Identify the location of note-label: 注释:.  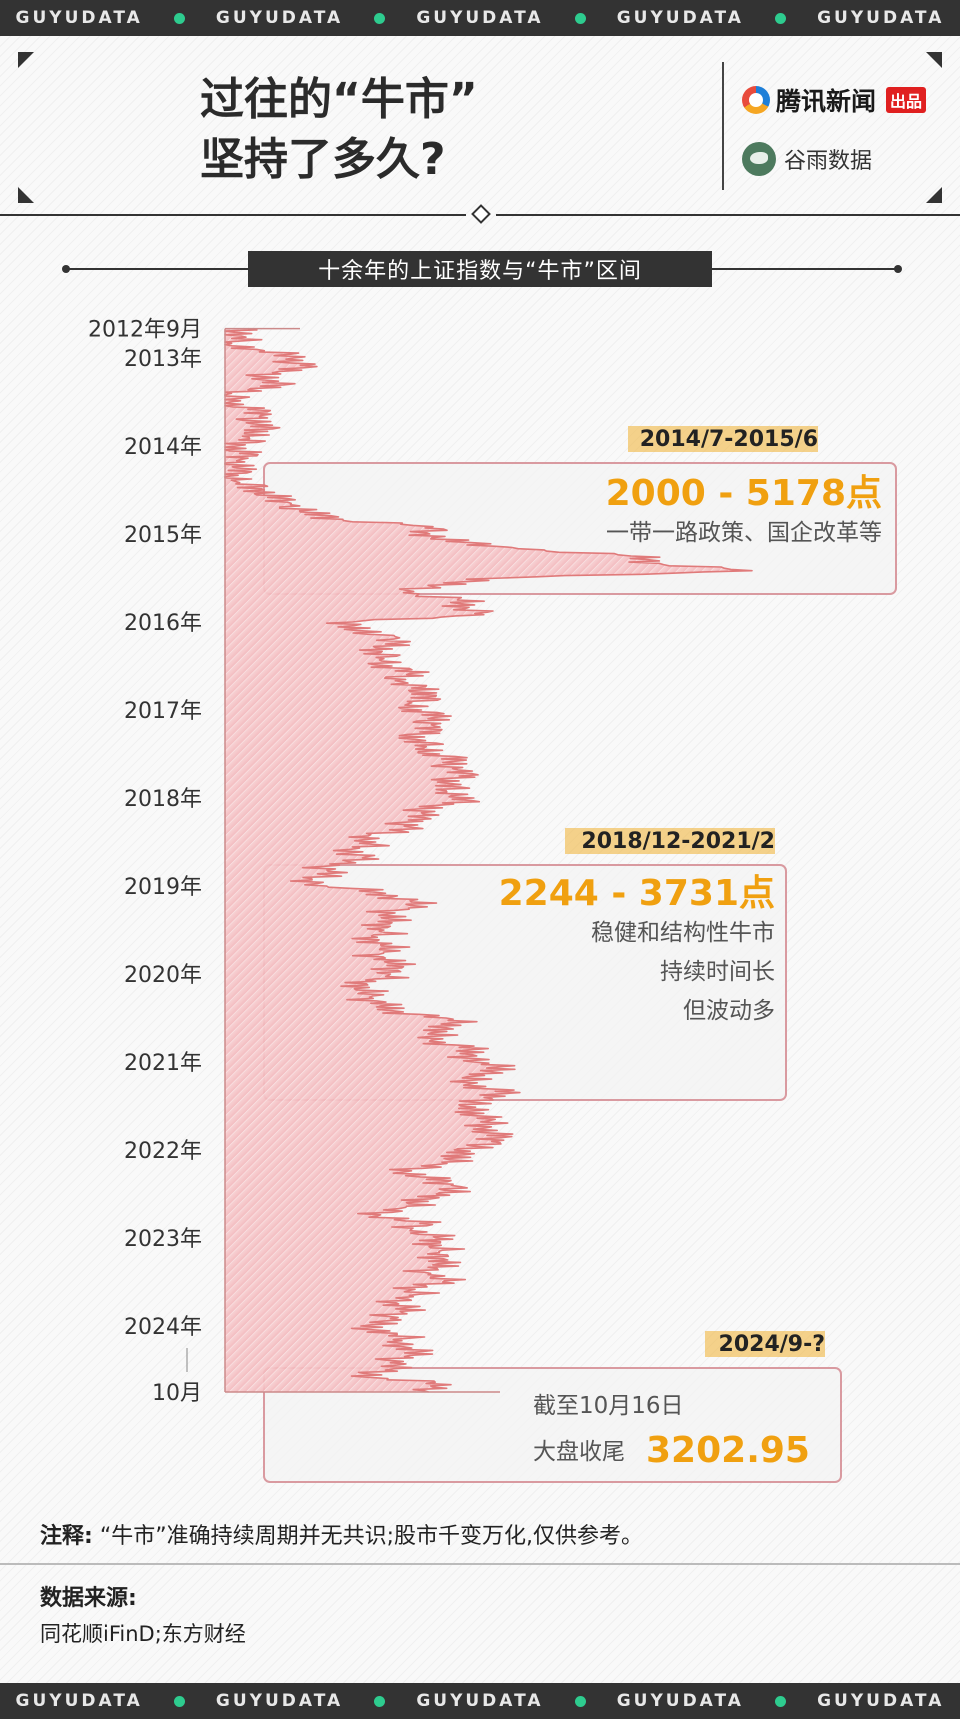
(66, 1536).